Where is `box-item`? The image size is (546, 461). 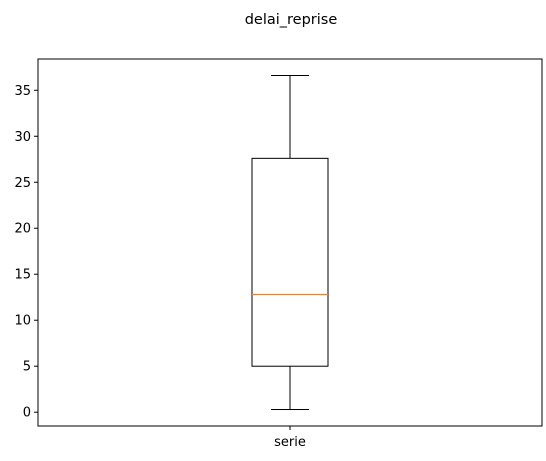 box-item is located at coordinates (290, 243).